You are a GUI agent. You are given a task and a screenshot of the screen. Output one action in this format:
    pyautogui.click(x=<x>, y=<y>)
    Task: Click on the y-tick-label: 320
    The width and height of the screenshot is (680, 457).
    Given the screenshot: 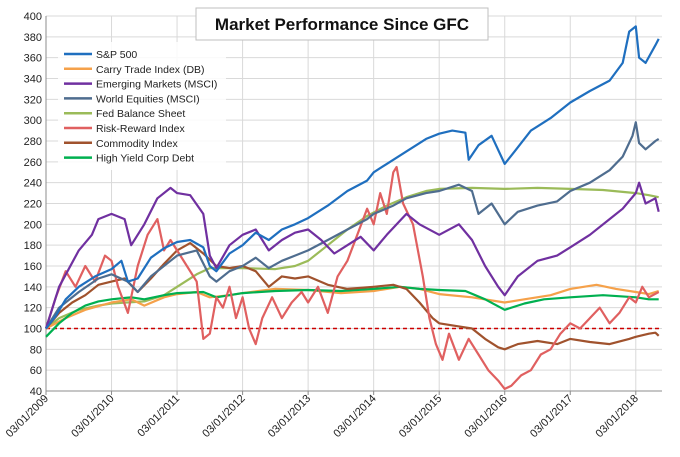 What is the action you would take?
    pyautogui.click(x=33, y=100)
    